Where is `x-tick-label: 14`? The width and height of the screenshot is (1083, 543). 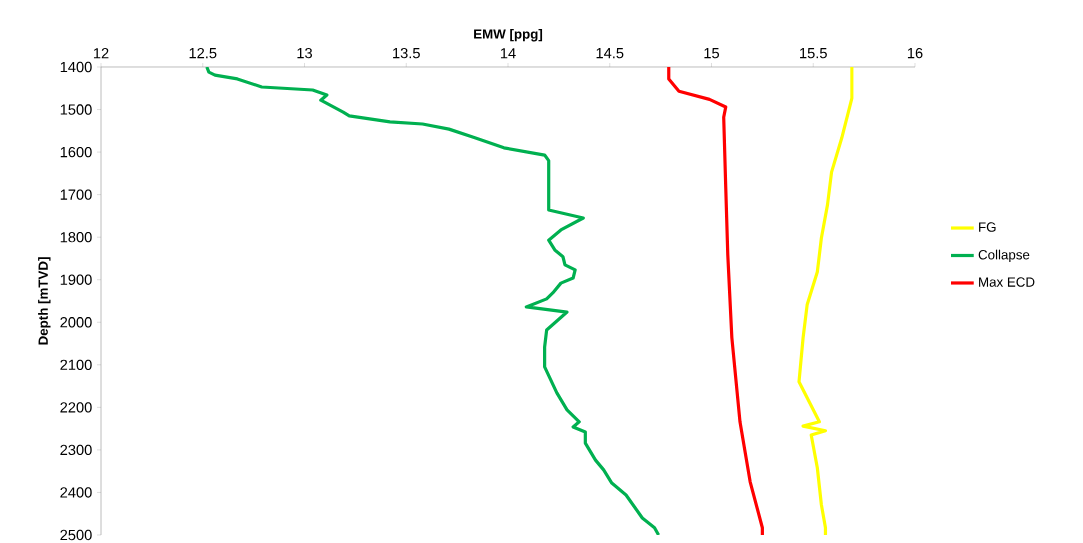 x-tick-label: 14 is located at coordinates (508, 53).